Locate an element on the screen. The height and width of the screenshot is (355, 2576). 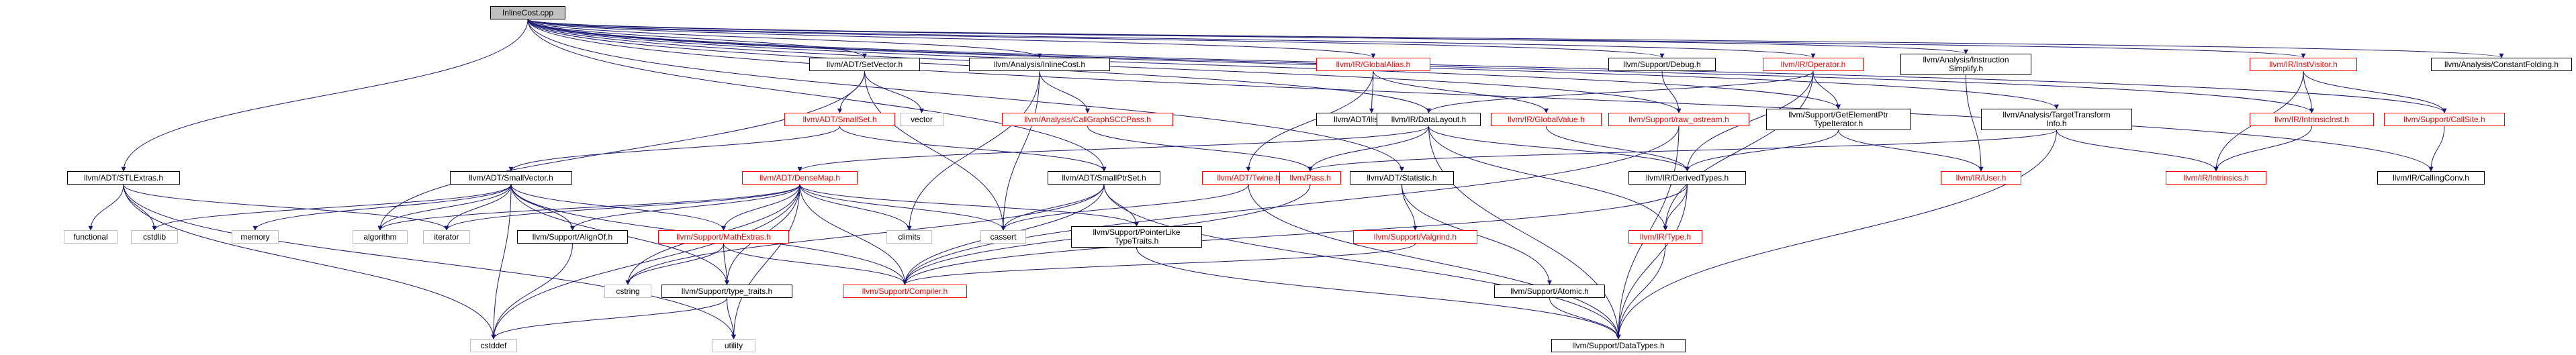
edge-densemap-to-algorithm is located at coordinates (588, 207).